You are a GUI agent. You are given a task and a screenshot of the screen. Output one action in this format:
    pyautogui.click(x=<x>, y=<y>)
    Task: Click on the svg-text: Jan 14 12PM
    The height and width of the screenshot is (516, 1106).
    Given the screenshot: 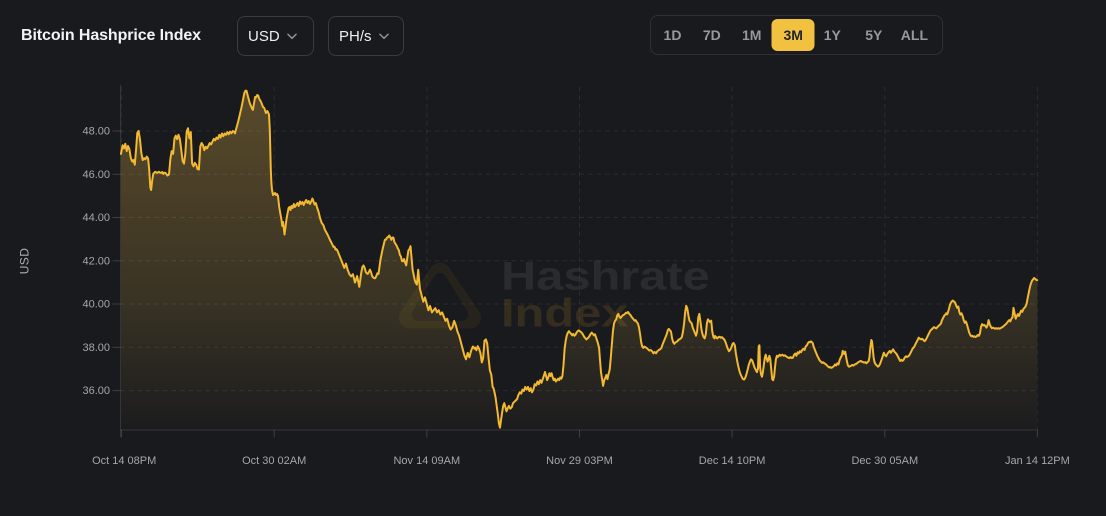 What is the action you would take?
    pyautogui.click(x=1037, y=461)
    